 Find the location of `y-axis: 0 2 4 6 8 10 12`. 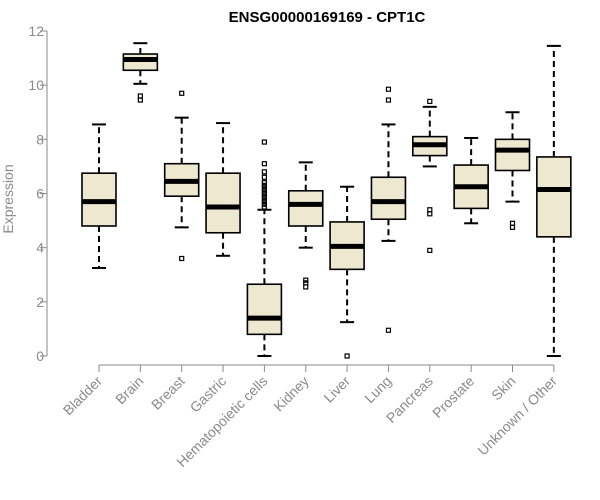

y-axis: 0 2 4 6 8 10 12 is located at coordinates (38, 193).